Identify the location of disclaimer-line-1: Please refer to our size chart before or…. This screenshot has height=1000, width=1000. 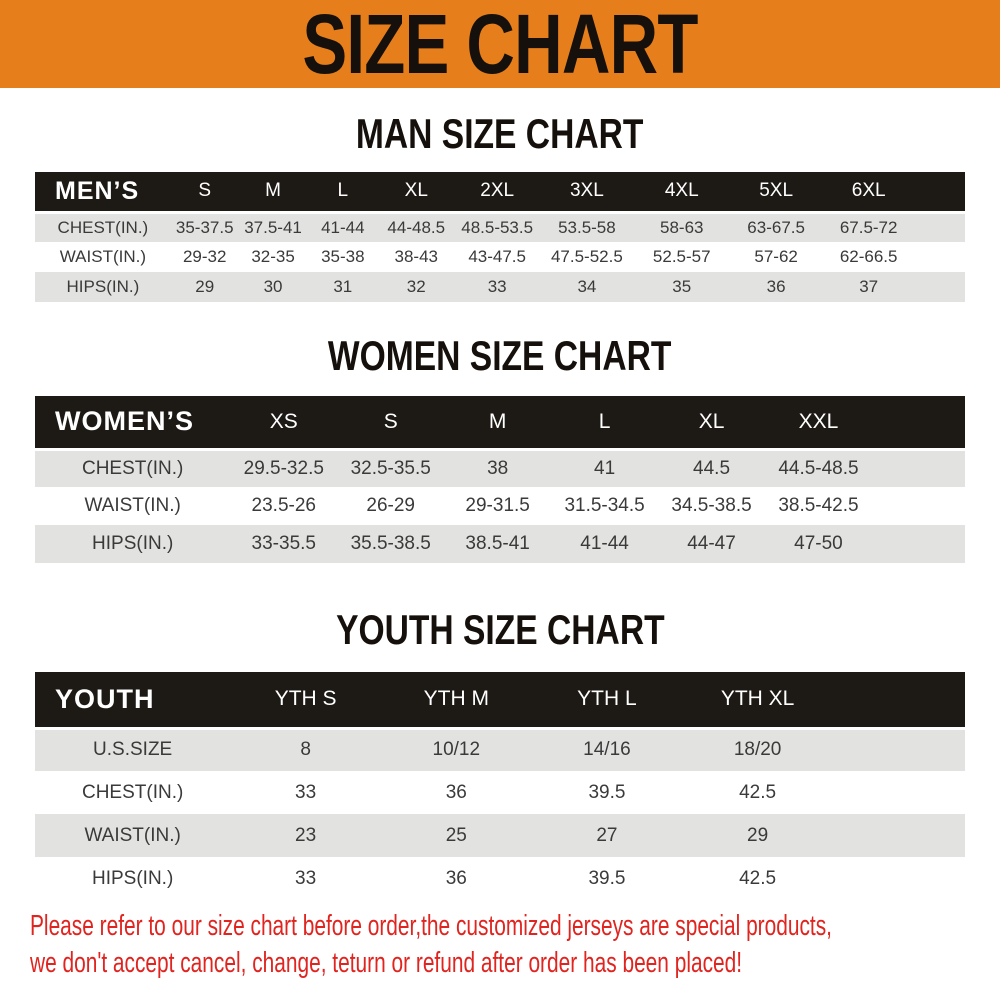
(515, 926).